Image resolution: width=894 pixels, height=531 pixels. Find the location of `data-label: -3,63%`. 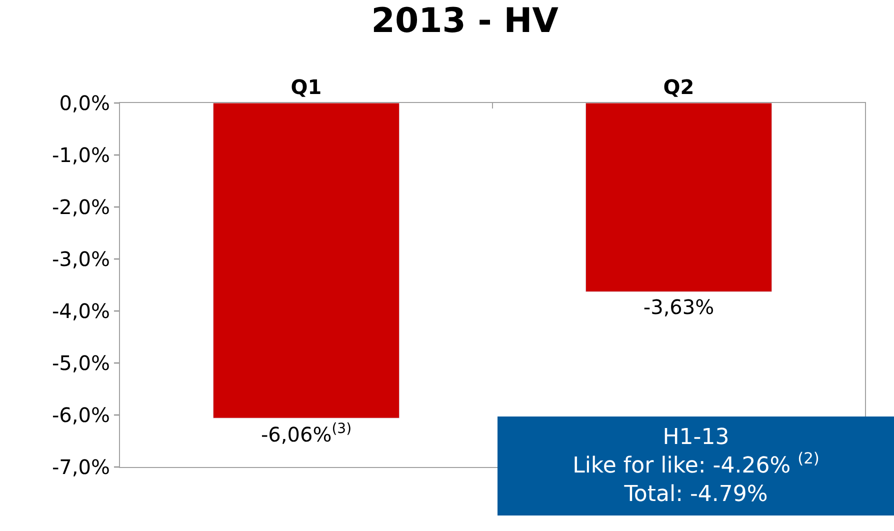

data-label: -3,63% is located at coordinates (678, 306).